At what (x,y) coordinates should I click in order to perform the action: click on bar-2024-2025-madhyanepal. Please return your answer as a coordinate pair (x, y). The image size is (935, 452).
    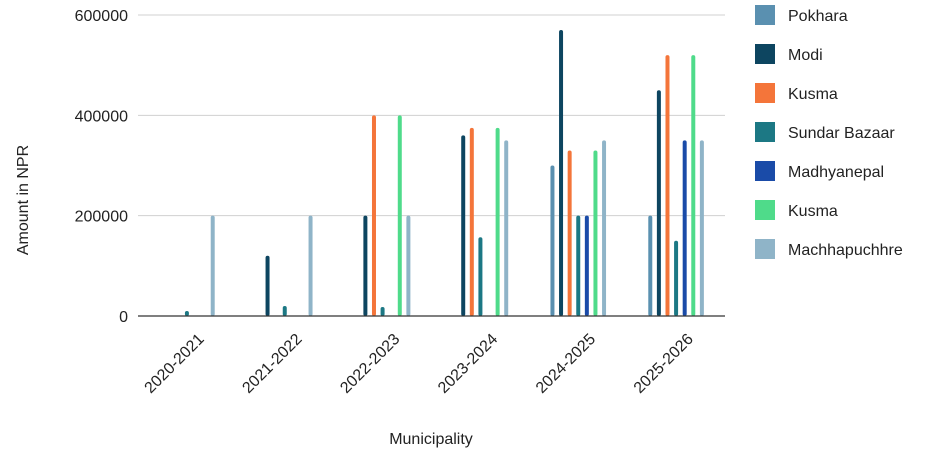
    Looking at the image, I should click on (586, 265).